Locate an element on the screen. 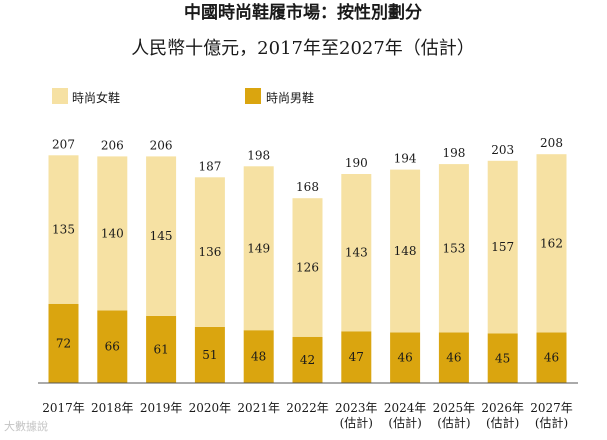 This screenshot has width=607, height=440. label-women-8: 153 is located at coordinates (453, 248).